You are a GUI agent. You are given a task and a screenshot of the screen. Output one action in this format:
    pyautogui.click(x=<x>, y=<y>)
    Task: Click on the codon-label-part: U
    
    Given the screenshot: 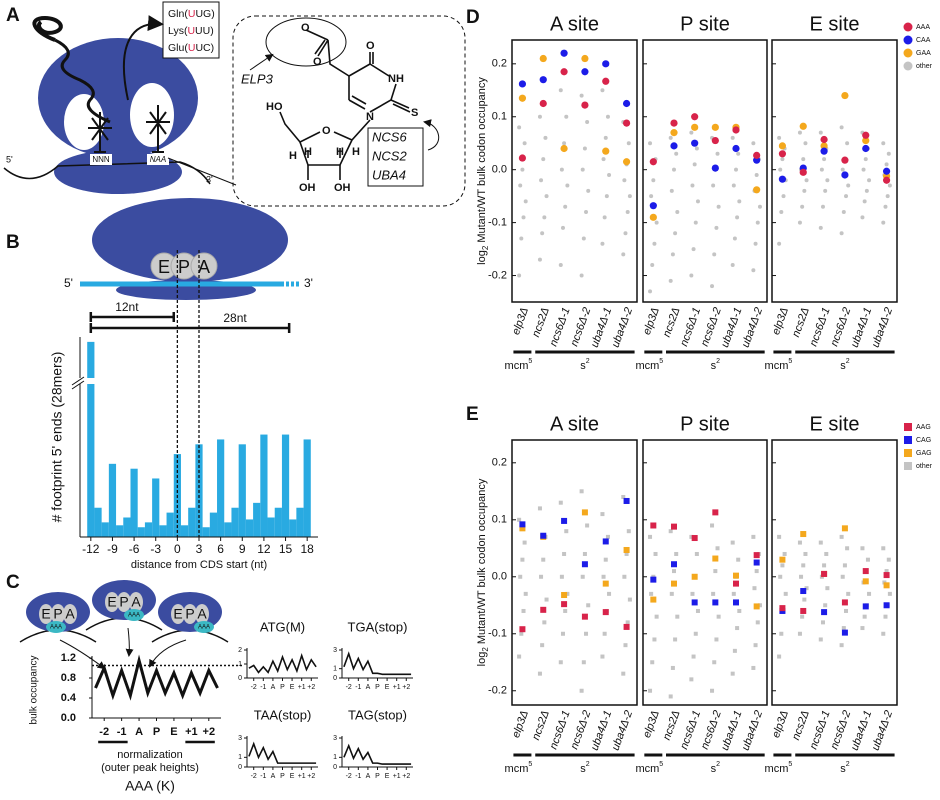 What is the action you would take?
    pyautogui.click(x=191, y=31)
    